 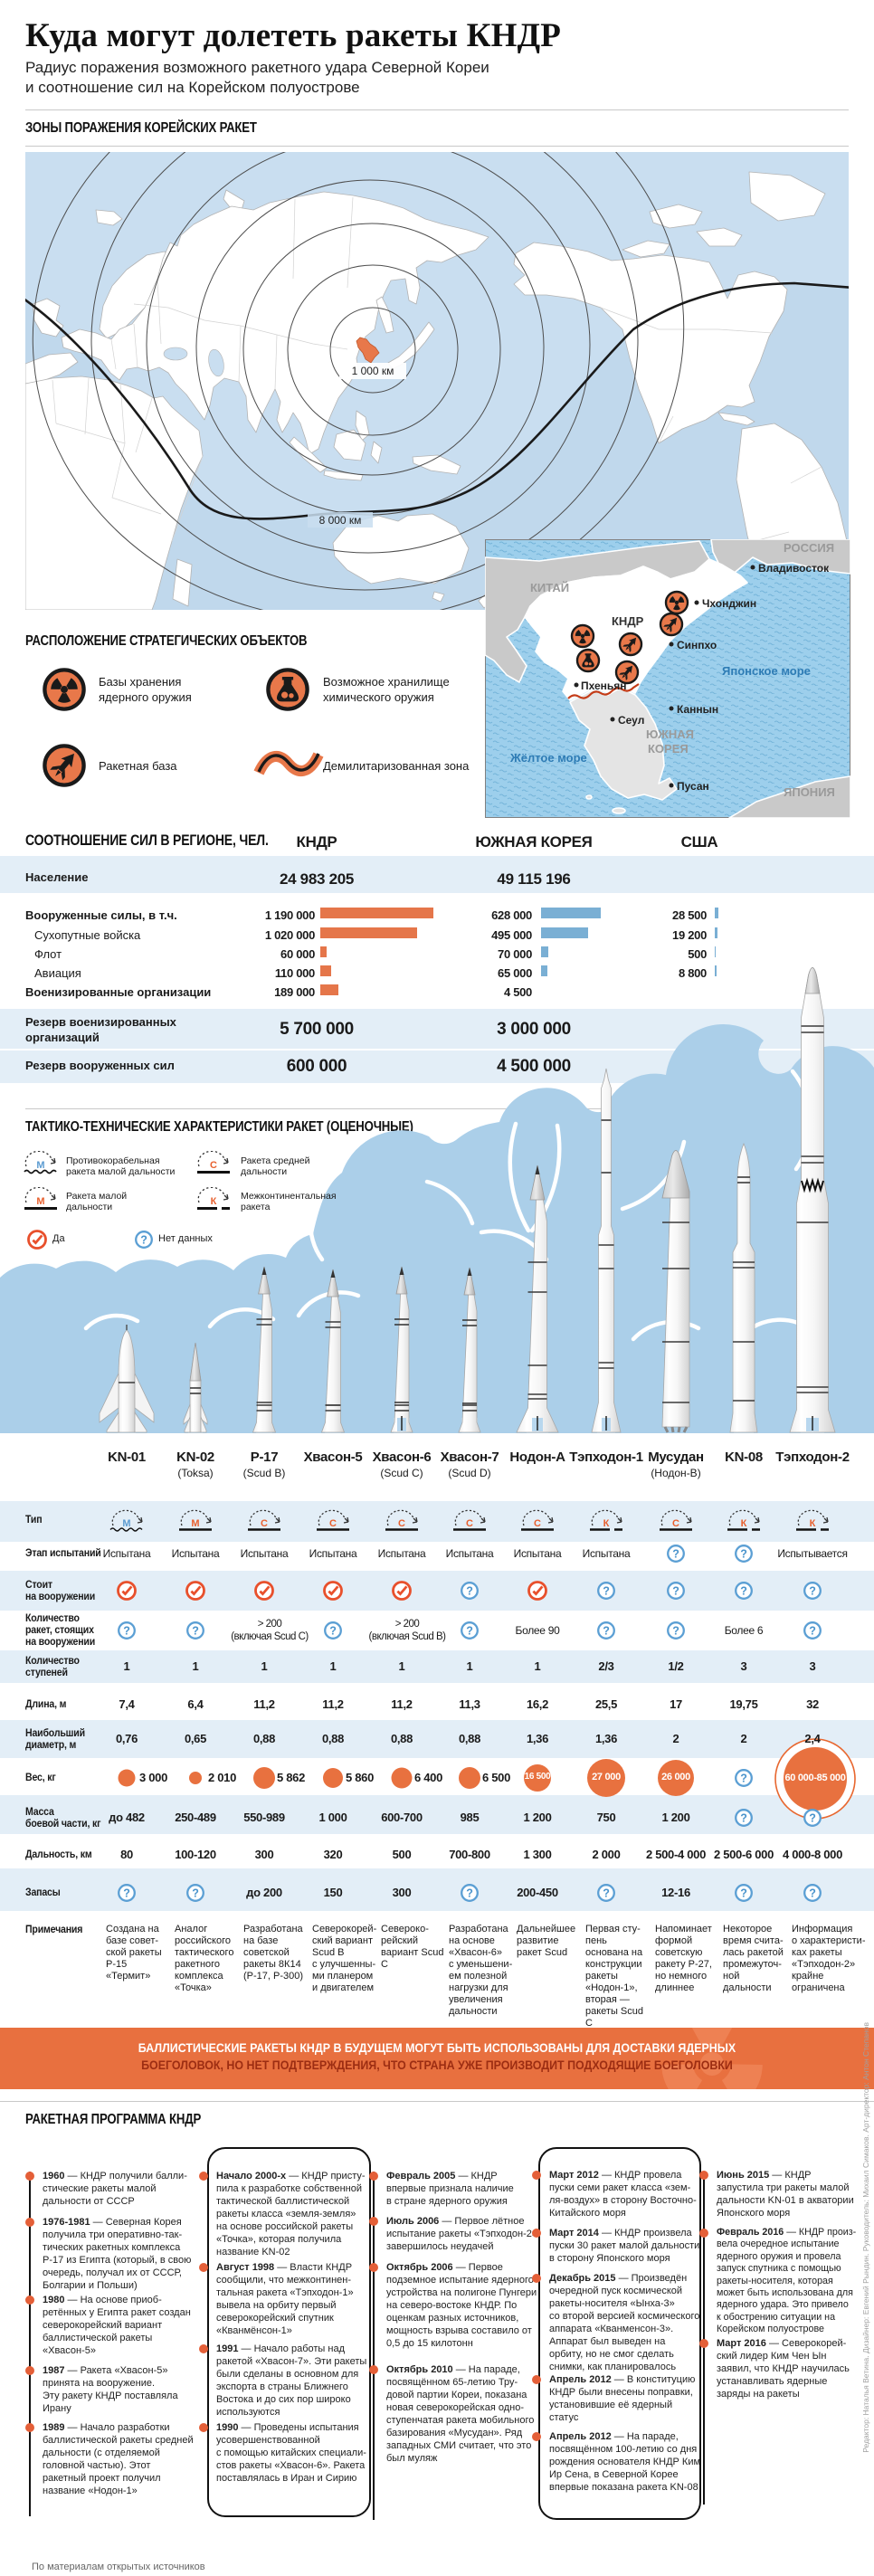 What do you see at coordinates (670, 734) in the screenshot?
I see `svg-text: ЮЖНАЯ` at bounding box center [670, 734].